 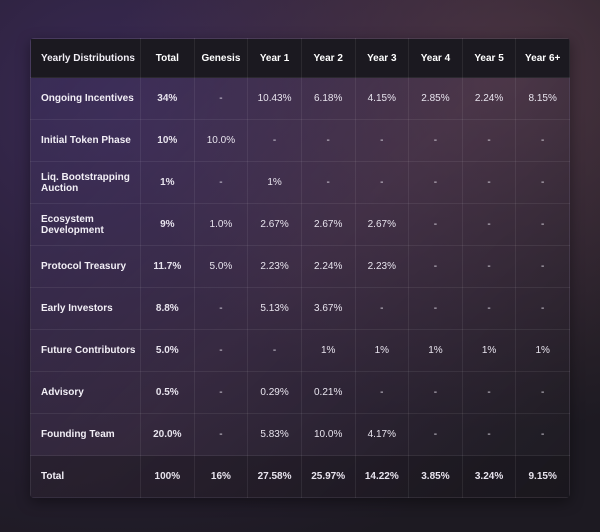 I want to click on row-label: Future Contributors, so click(x=85, y=350).